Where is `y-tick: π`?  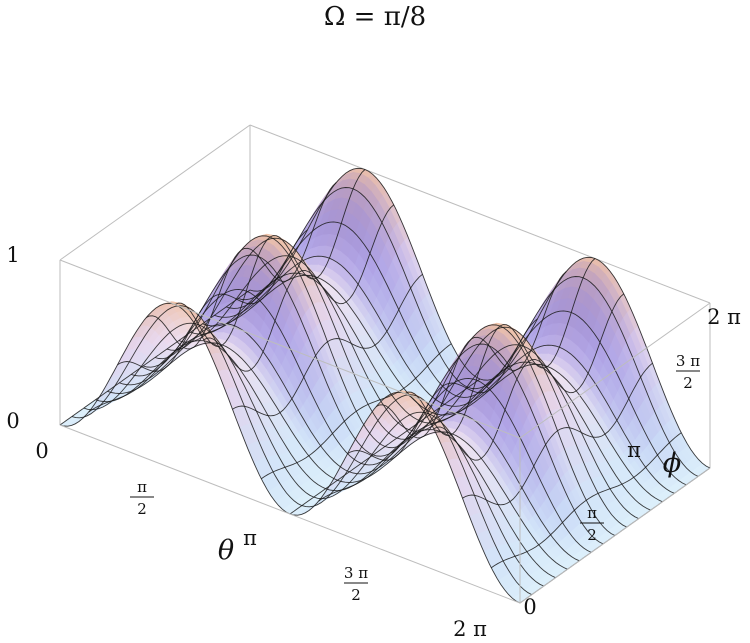
y-tick: π is located at coordinates (634, 450).